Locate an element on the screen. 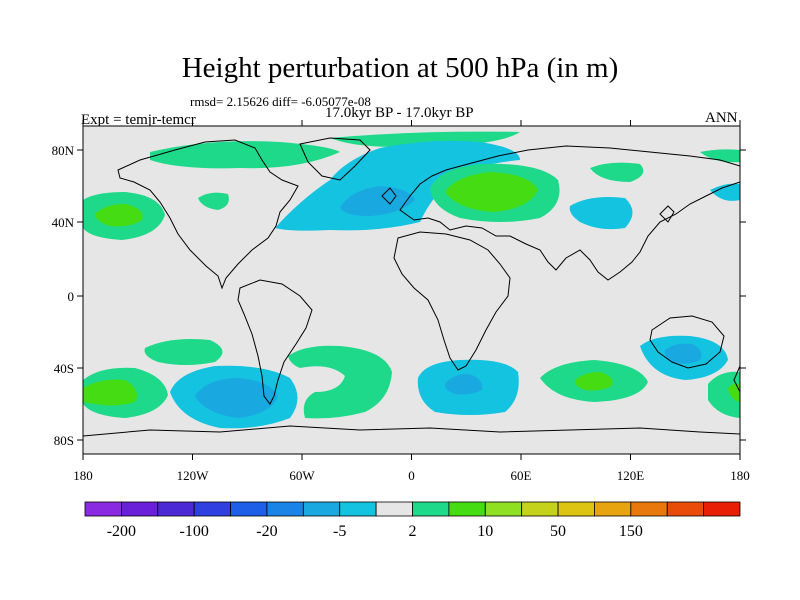 The width and height of the screenshot is (800, 600). lon-tick-label: 60W is located at coordinates (302, 475).